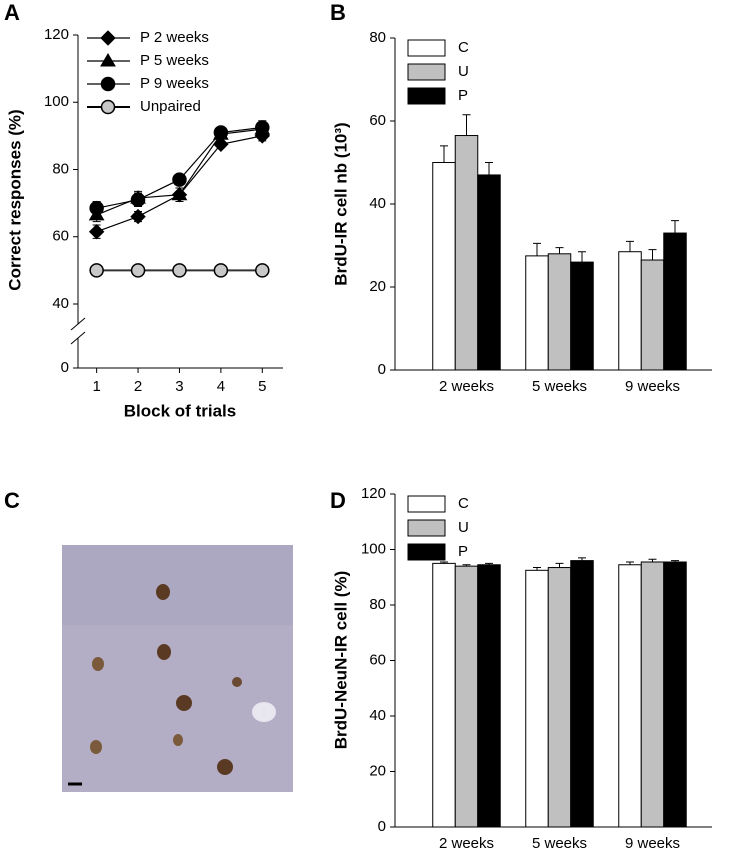 The height and width of the screenshot is (858, 731). What do you see at coordinates (177, 585) in the screenshot?
I see `micrograph-region` at bounding box center [177, 585].